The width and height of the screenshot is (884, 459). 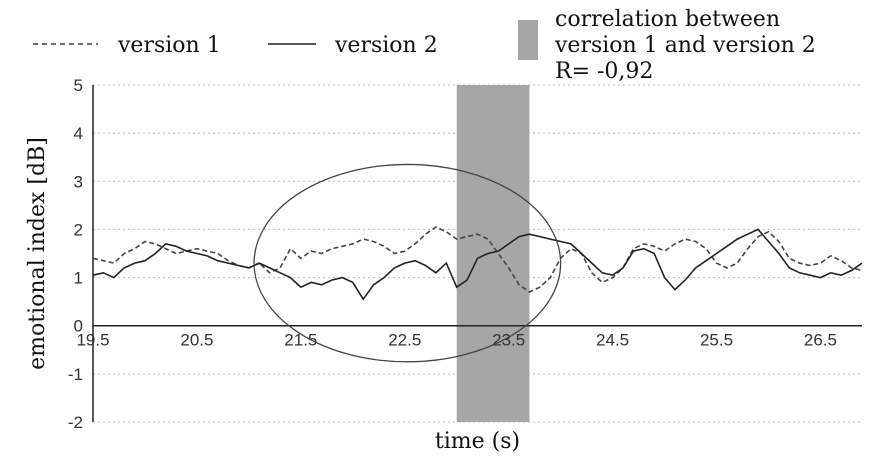 I want to click on x-tick-labels: 19.5 20.5 21.5 22.5 23.5 24.5 25.5 26.5, so click(x=456, y=340).